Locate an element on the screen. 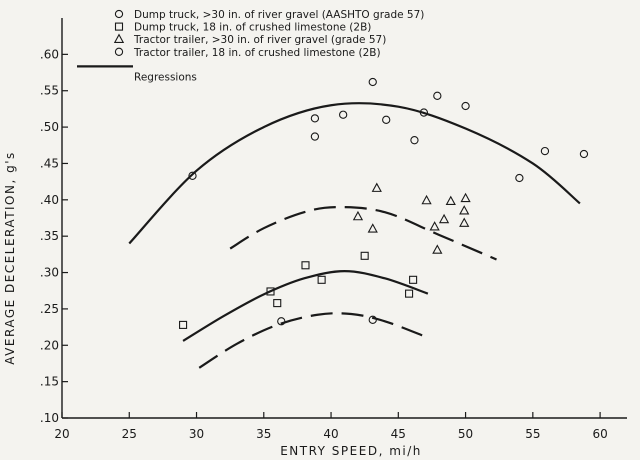 This screenshot has width=640, height=460. y-tick-label: .10 is located at coordinates (49, 418).